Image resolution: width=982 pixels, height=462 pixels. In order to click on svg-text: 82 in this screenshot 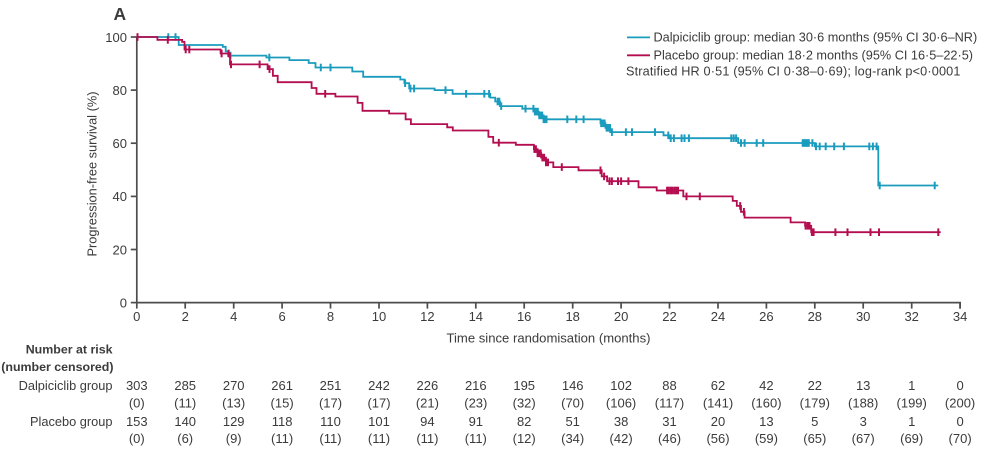, I will do `click(524, 421)`.